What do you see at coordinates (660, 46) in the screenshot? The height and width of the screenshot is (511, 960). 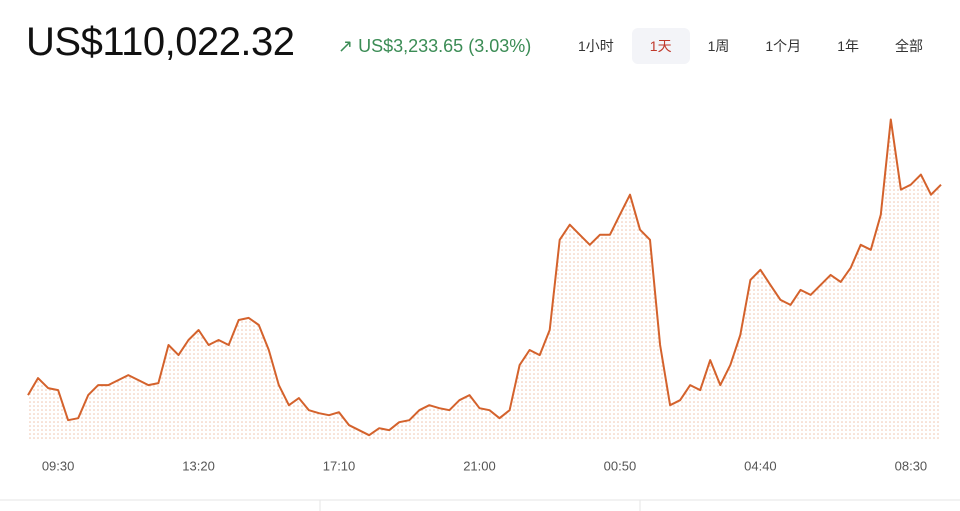 I see `range-tab: 1天` at bounding box center [660, 46].